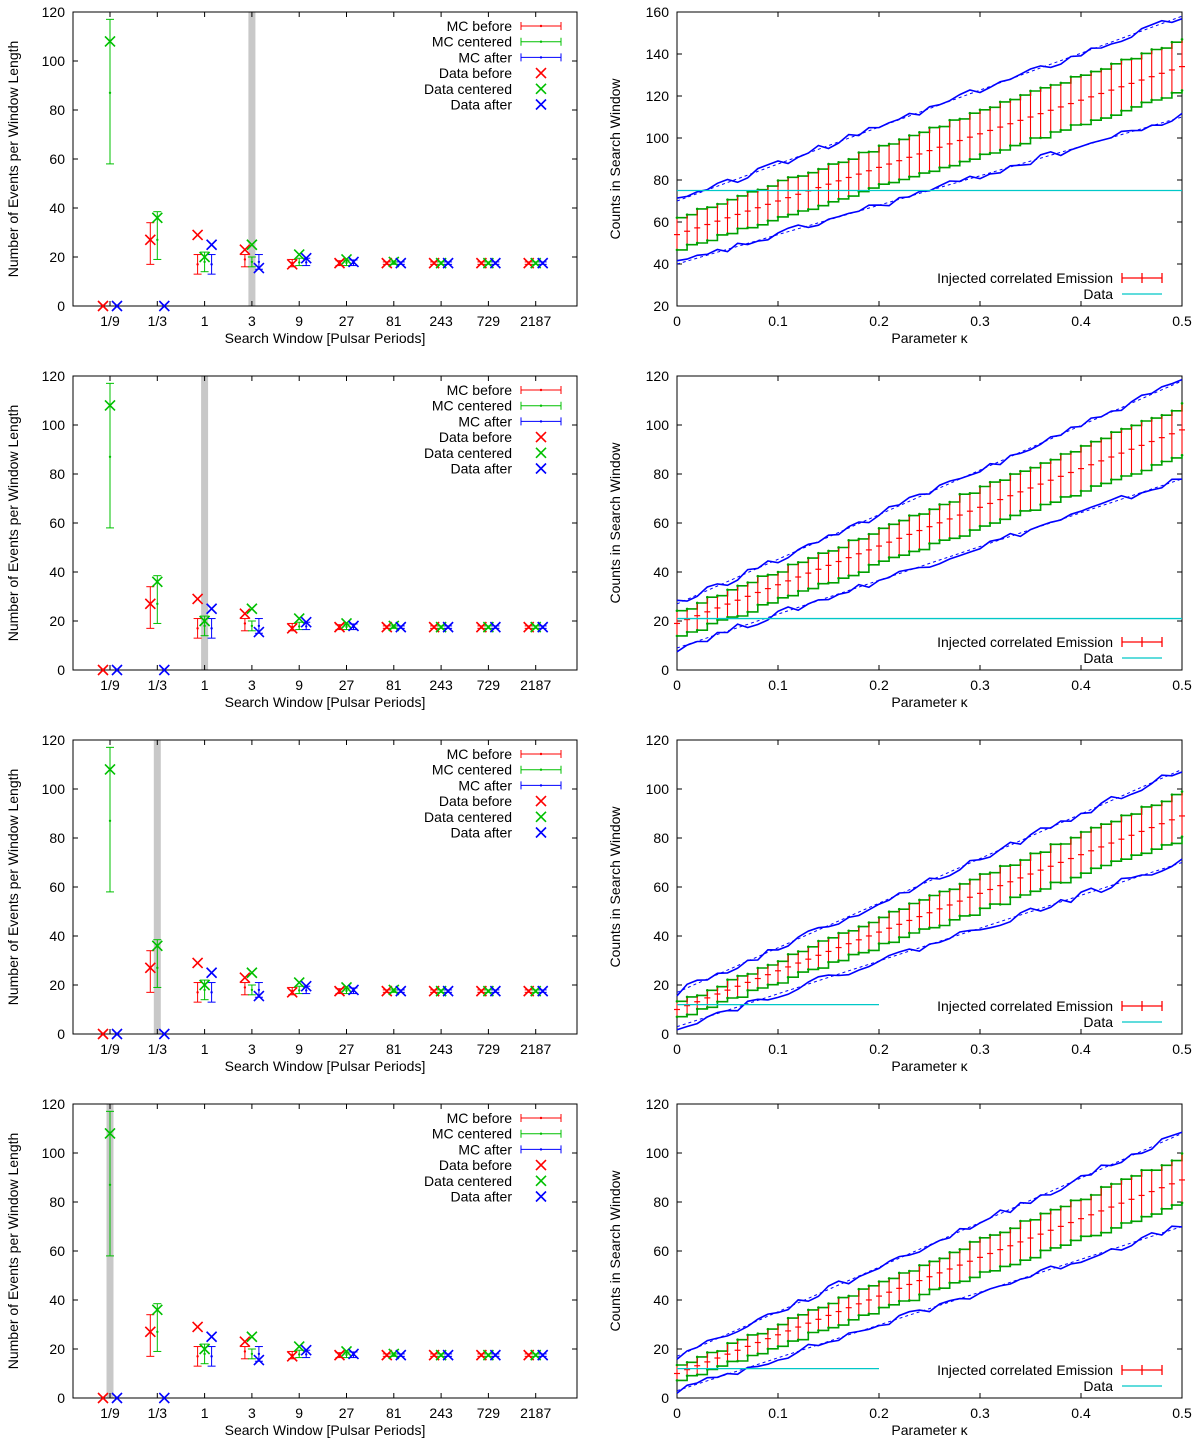 This screenshot has width=1200, height=1449. I want to click on x-tick-label: 0.5, so click(1182, 1413).